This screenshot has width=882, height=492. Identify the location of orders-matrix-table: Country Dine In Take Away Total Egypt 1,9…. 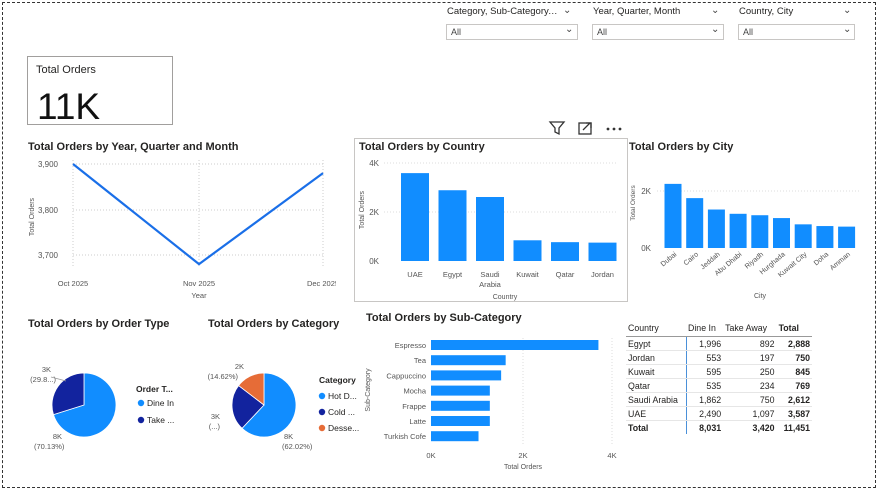
(719, 377).